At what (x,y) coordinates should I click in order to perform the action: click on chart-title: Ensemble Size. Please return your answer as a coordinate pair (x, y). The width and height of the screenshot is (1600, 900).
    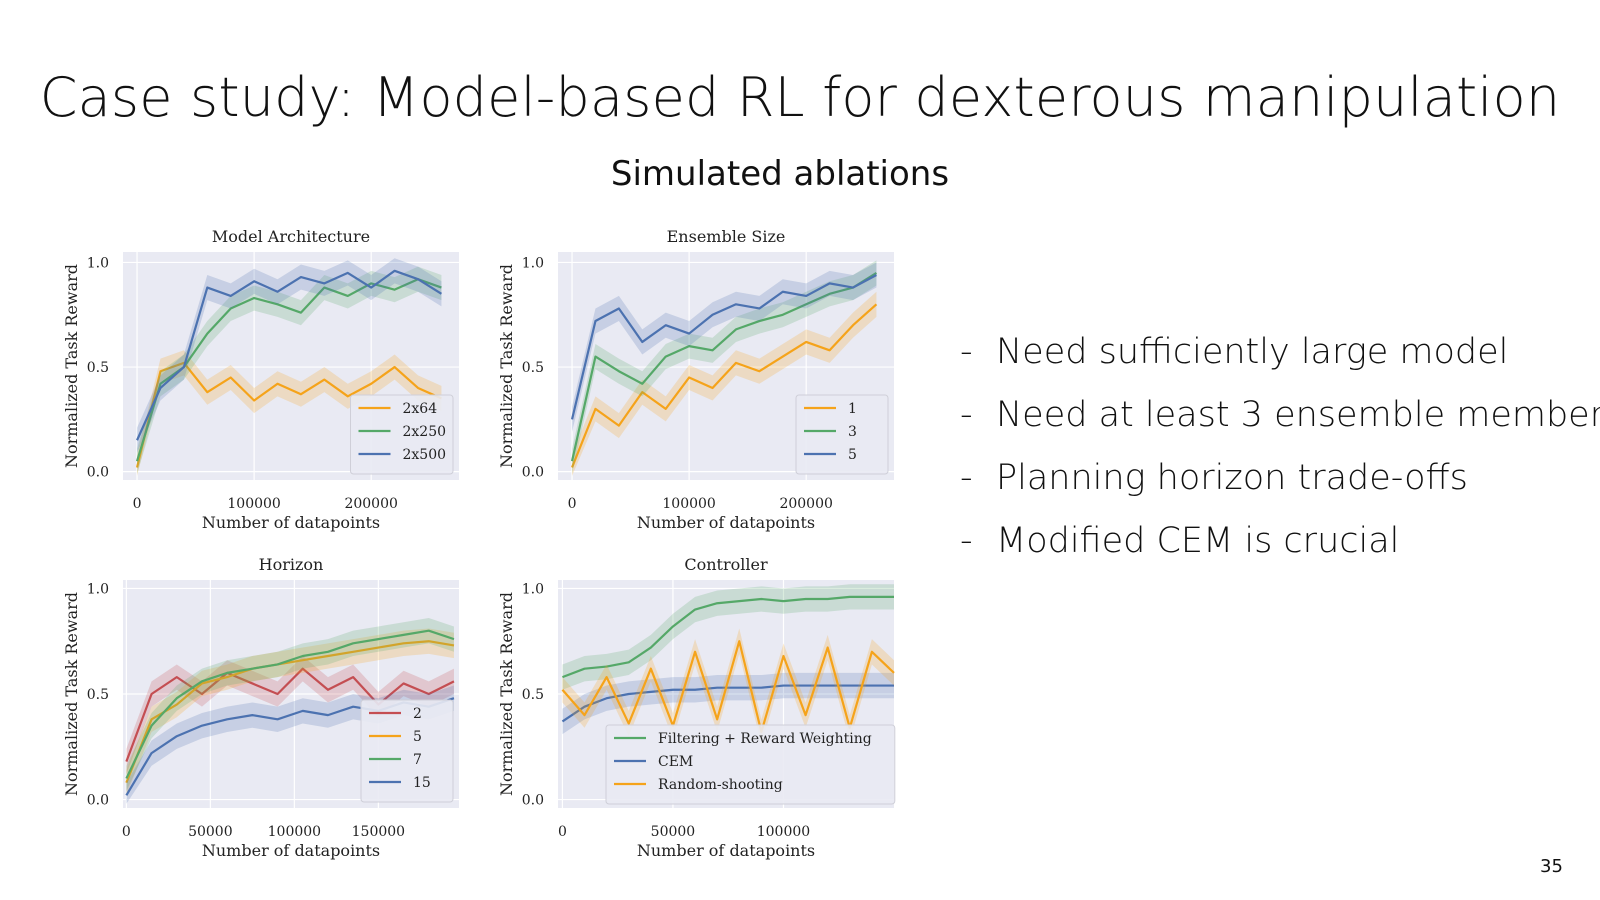
    Looking at the image, I should click on (726, 236).